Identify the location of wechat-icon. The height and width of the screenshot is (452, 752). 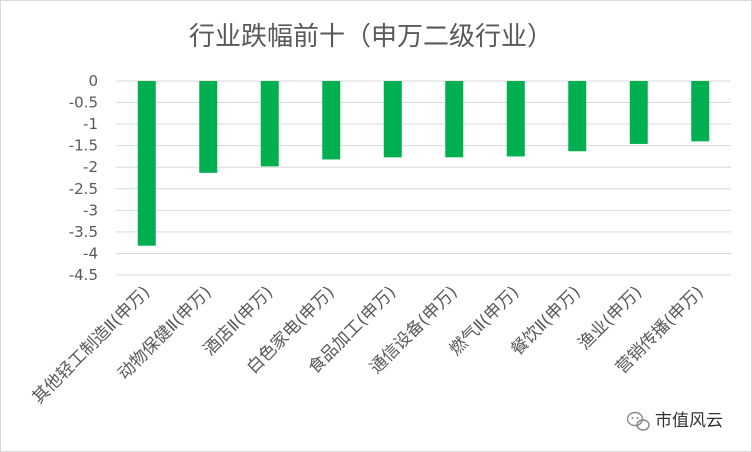
(638, 421).